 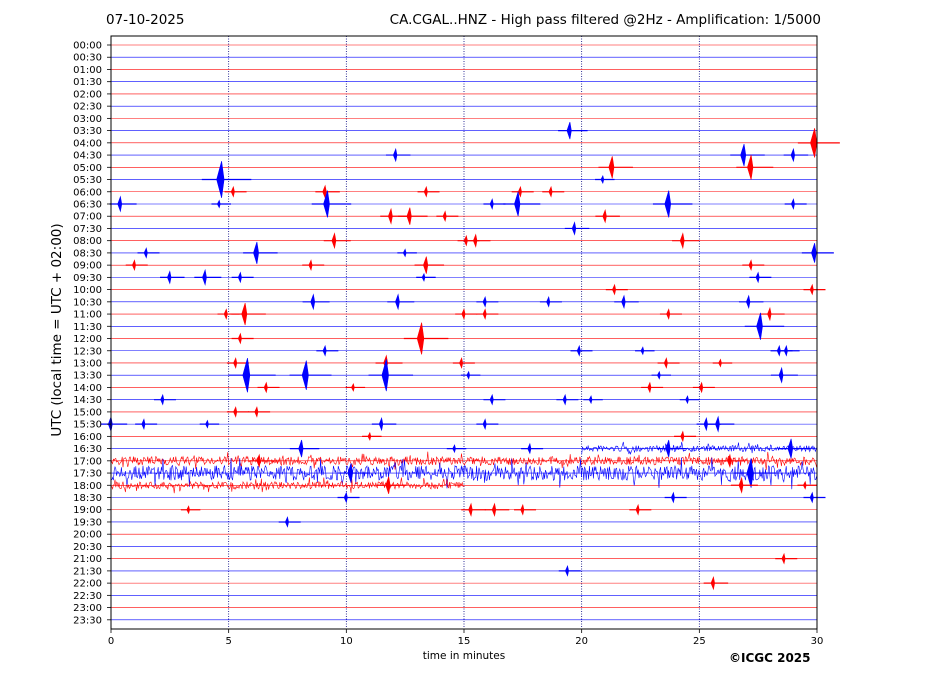 What do you see at coordinates (87, 58) in the screenshot?
I see `y-tick-label: 00:30` at bounding box center [87, 58].